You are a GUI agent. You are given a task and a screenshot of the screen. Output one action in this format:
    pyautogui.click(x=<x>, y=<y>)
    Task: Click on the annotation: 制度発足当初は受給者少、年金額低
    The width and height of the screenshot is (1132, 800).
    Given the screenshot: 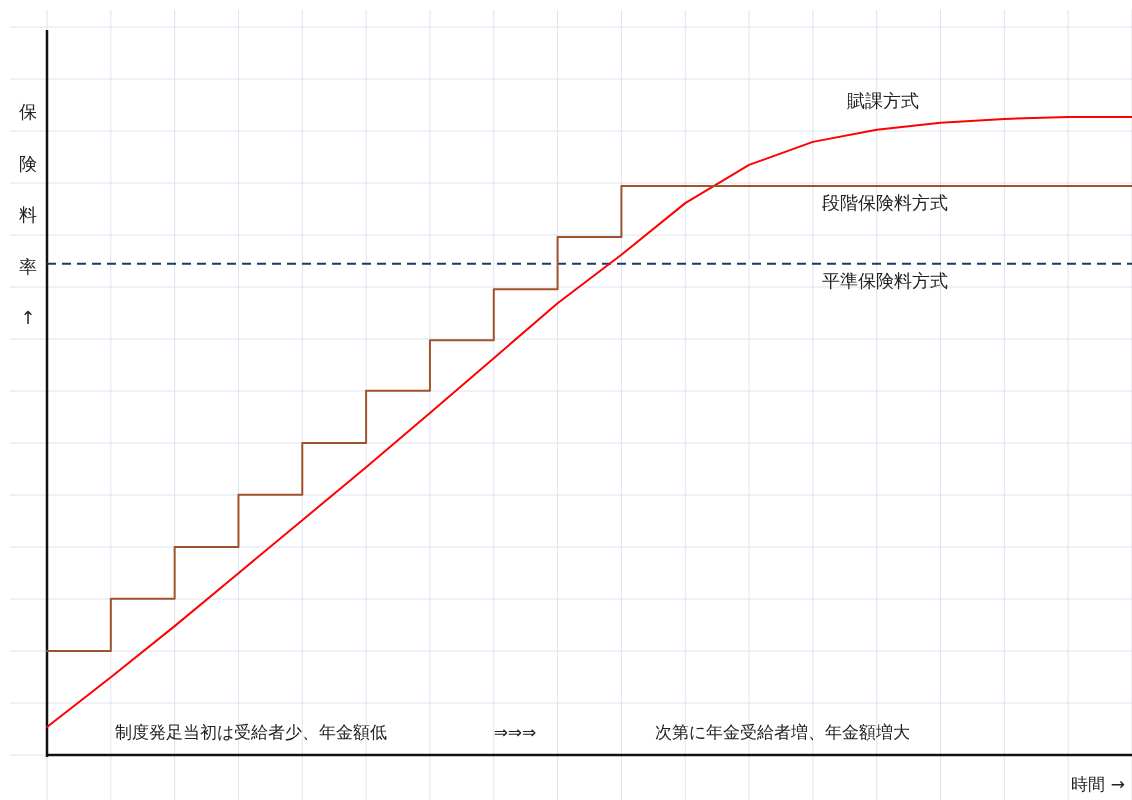 What is the action you would take?
    pyautogui.click(x=251, y=732)
    